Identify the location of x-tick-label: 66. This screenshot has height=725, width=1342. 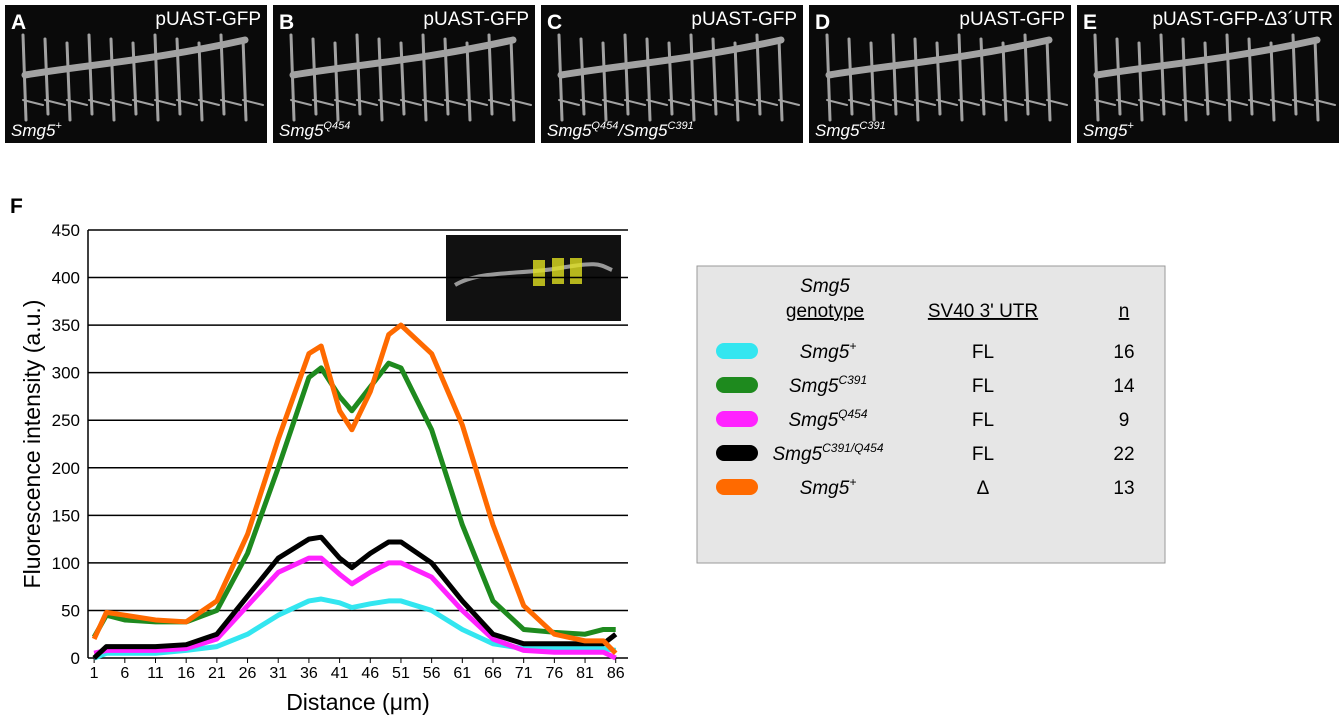
(493, 673).